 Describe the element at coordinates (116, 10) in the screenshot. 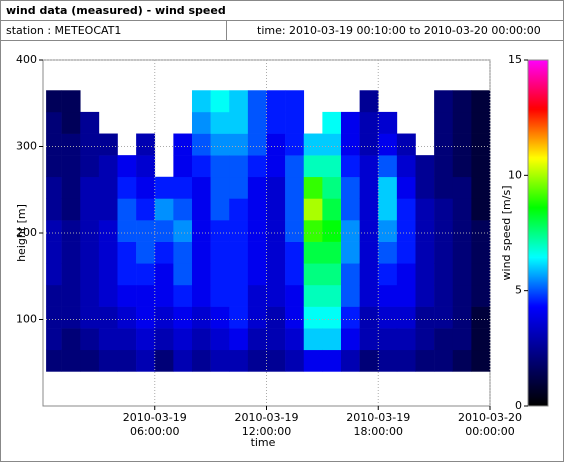

I see `title: wind data (measured) - wind speed` at that location.